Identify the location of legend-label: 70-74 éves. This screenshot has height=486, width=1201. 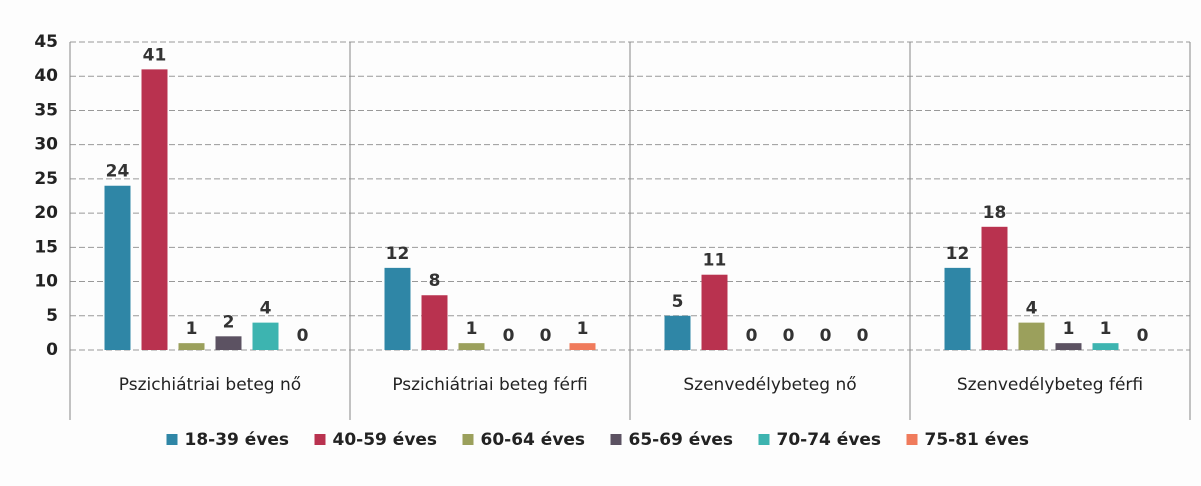
(829, 440).